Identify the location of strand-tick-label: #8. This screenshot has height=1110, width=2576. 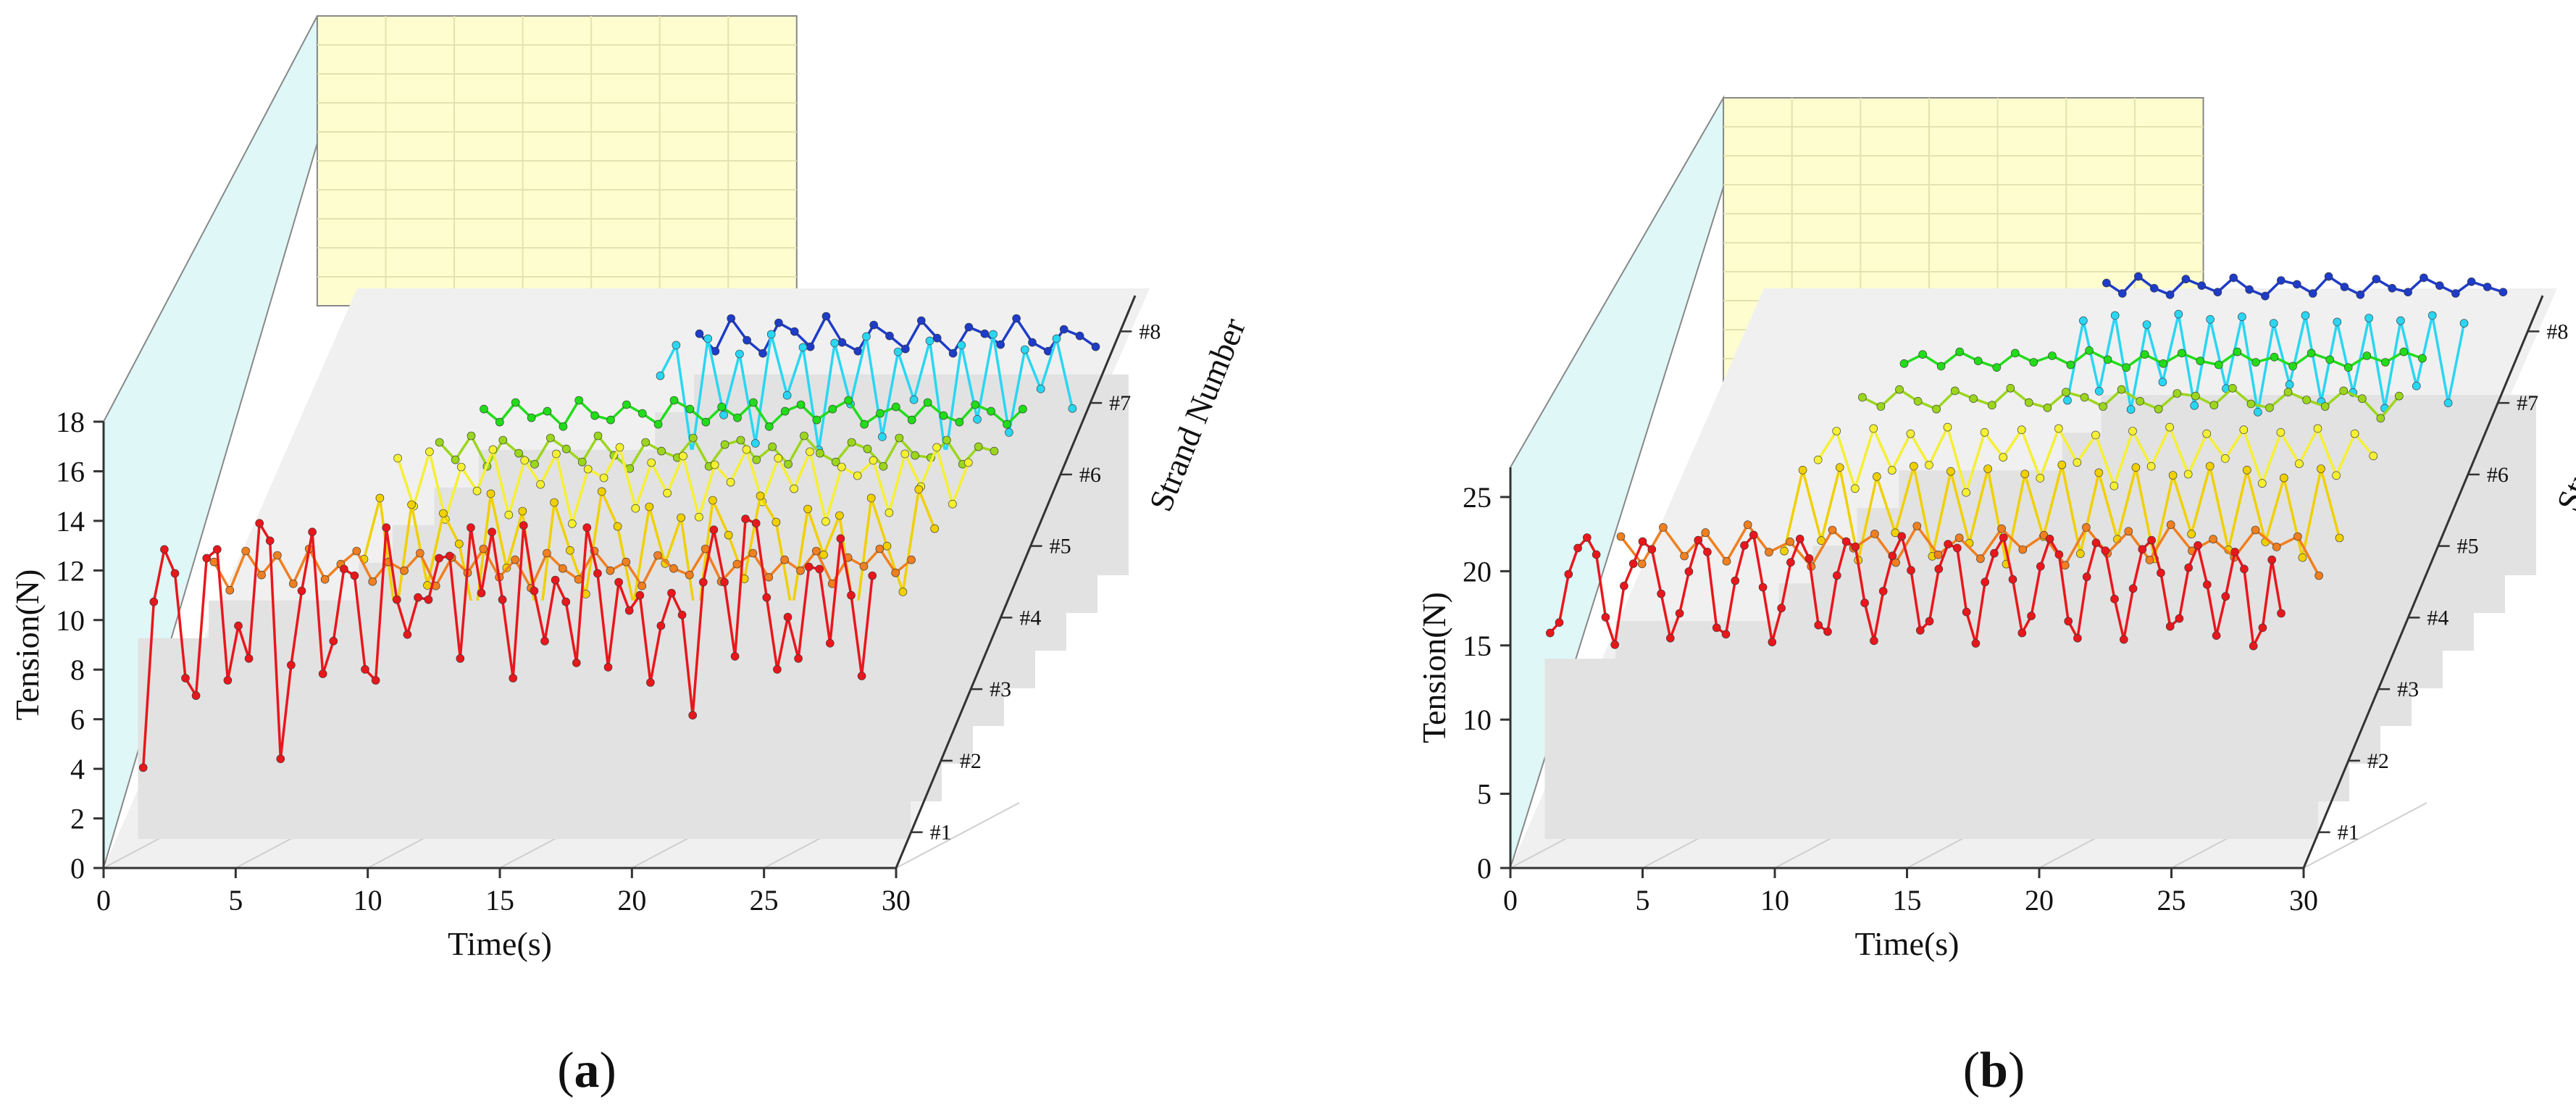
(1150, 331).